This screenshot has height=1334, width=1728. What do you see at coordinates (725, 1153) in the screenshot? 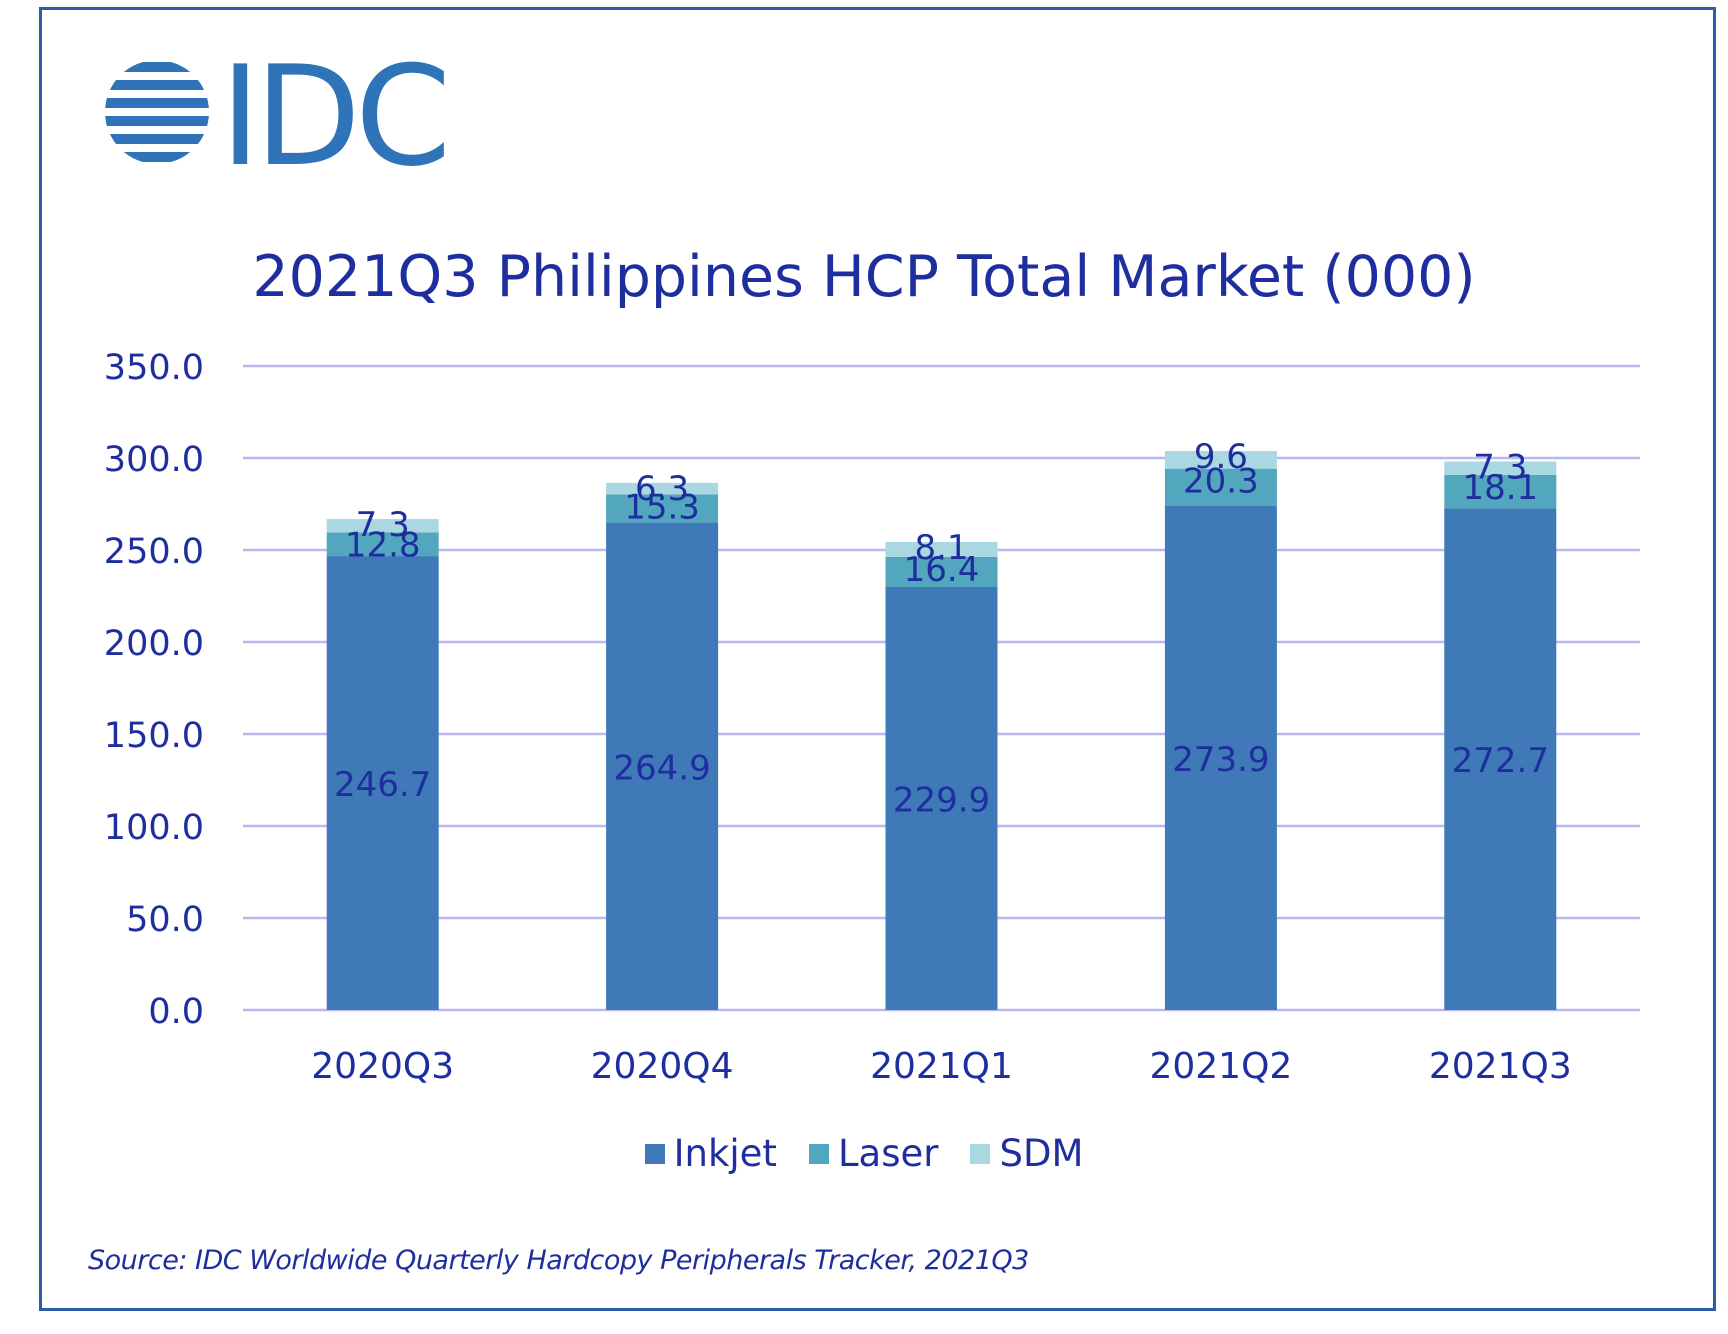
I see `legend-label-inkjet: Inkjet` at bounding box center [725, 1153].